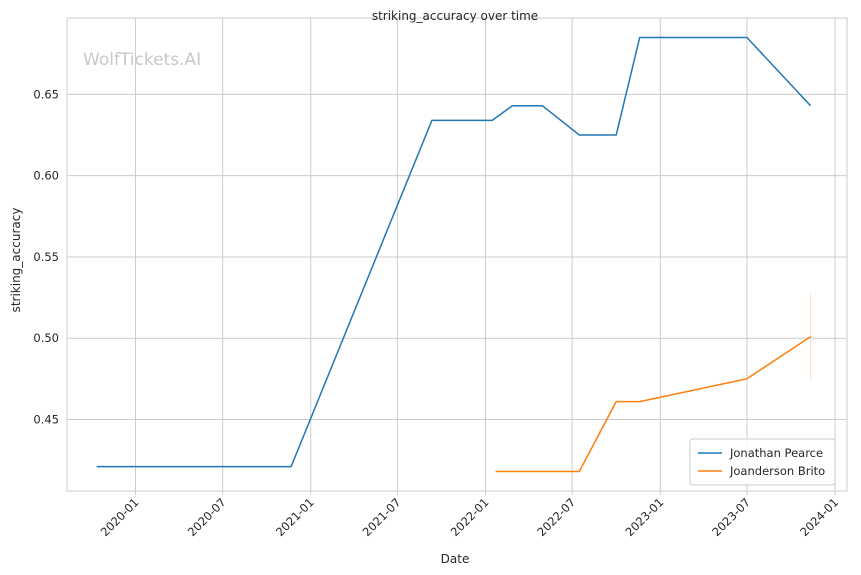  What do you see at coordinates (776, 453) in the screenshot?
I see `legend-label-jonathan-pearce: Jonathan Pearce` at bounding box center [776, 453].